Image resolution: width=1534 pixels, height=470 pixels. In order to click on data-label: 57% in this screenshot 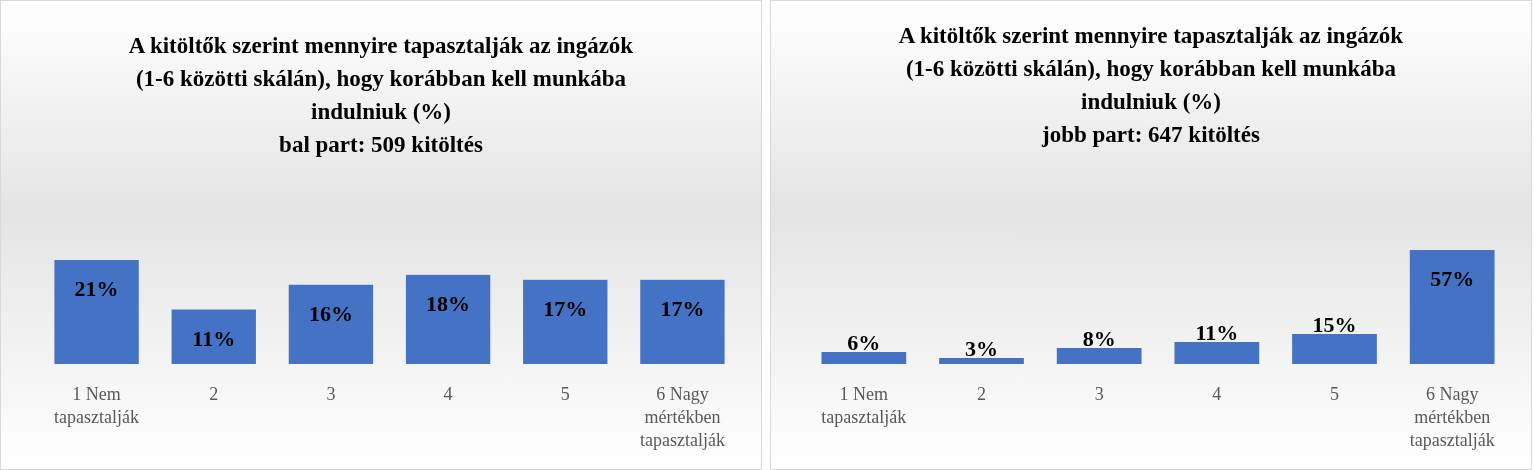, I will do `click(1452, 278)`.